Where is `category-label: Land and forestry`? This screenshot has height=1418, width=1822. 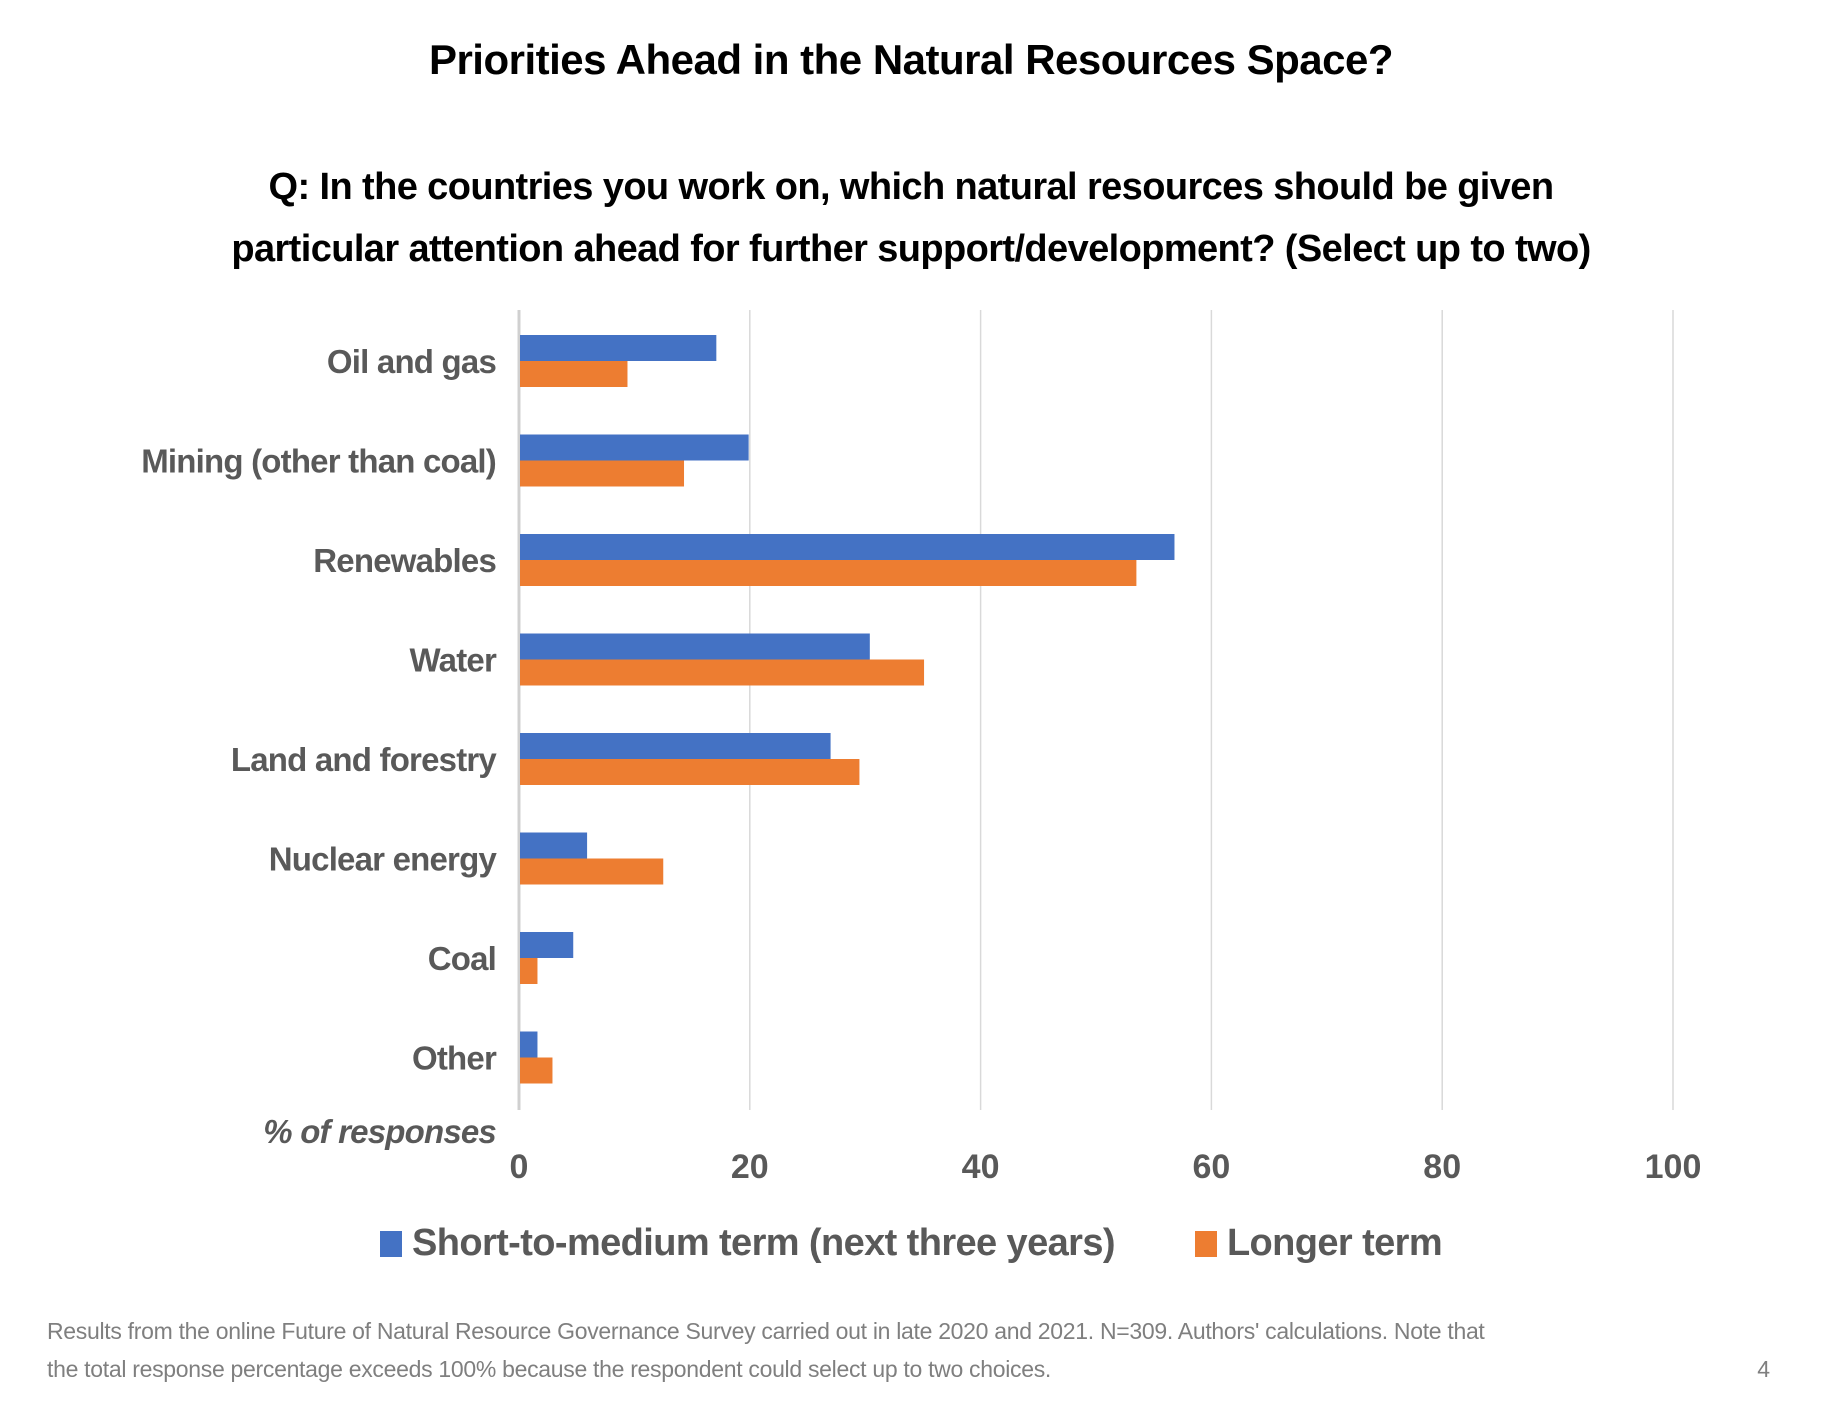
category-label: Land and forestry is located at coordinates (364, 759).